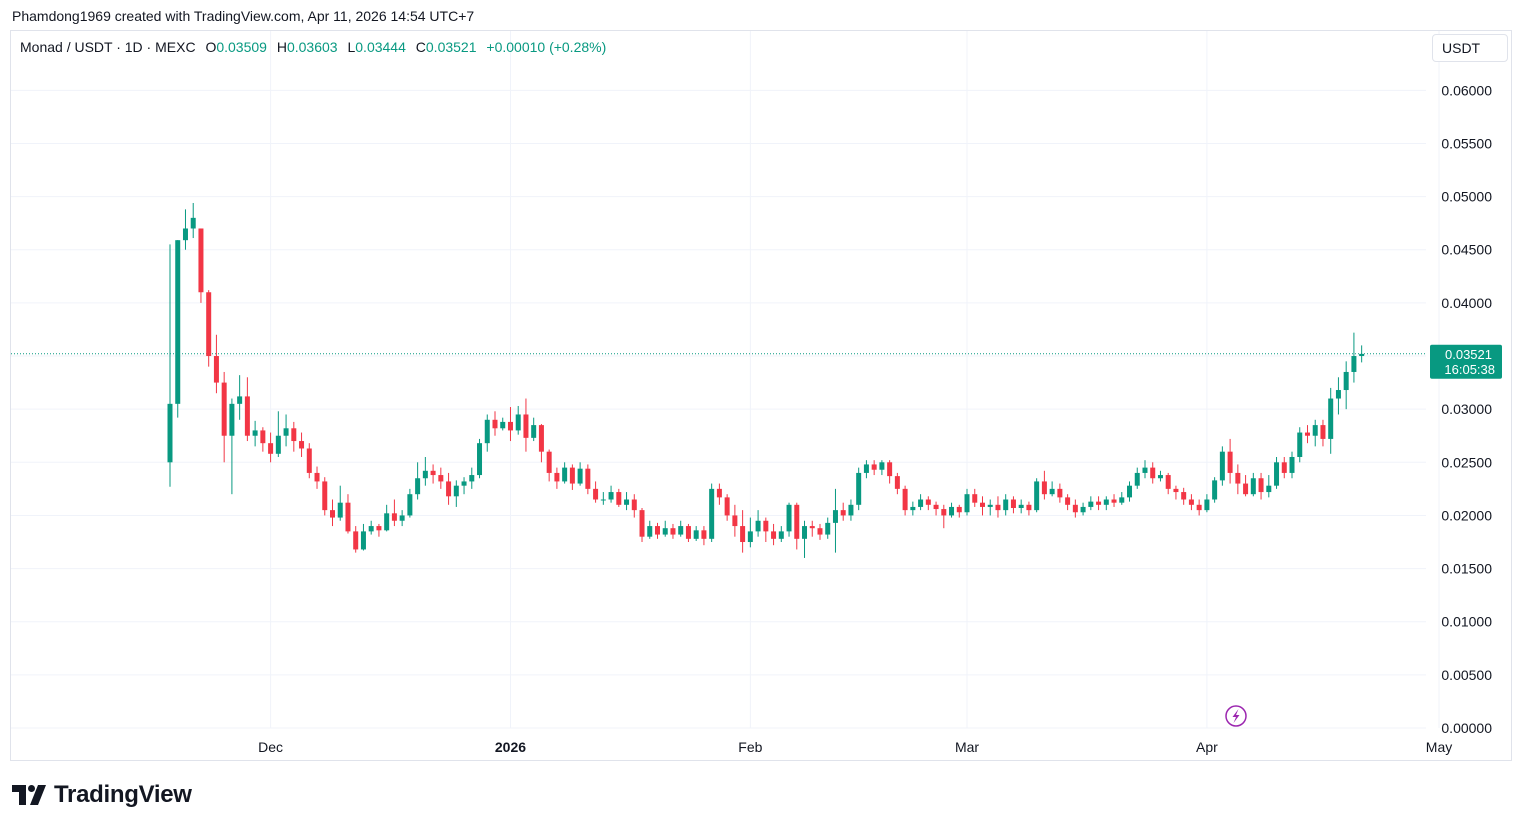 This screenshot has height=828, width=1523. I want to click on lightning-bolt-icon, so click(1236, 716).